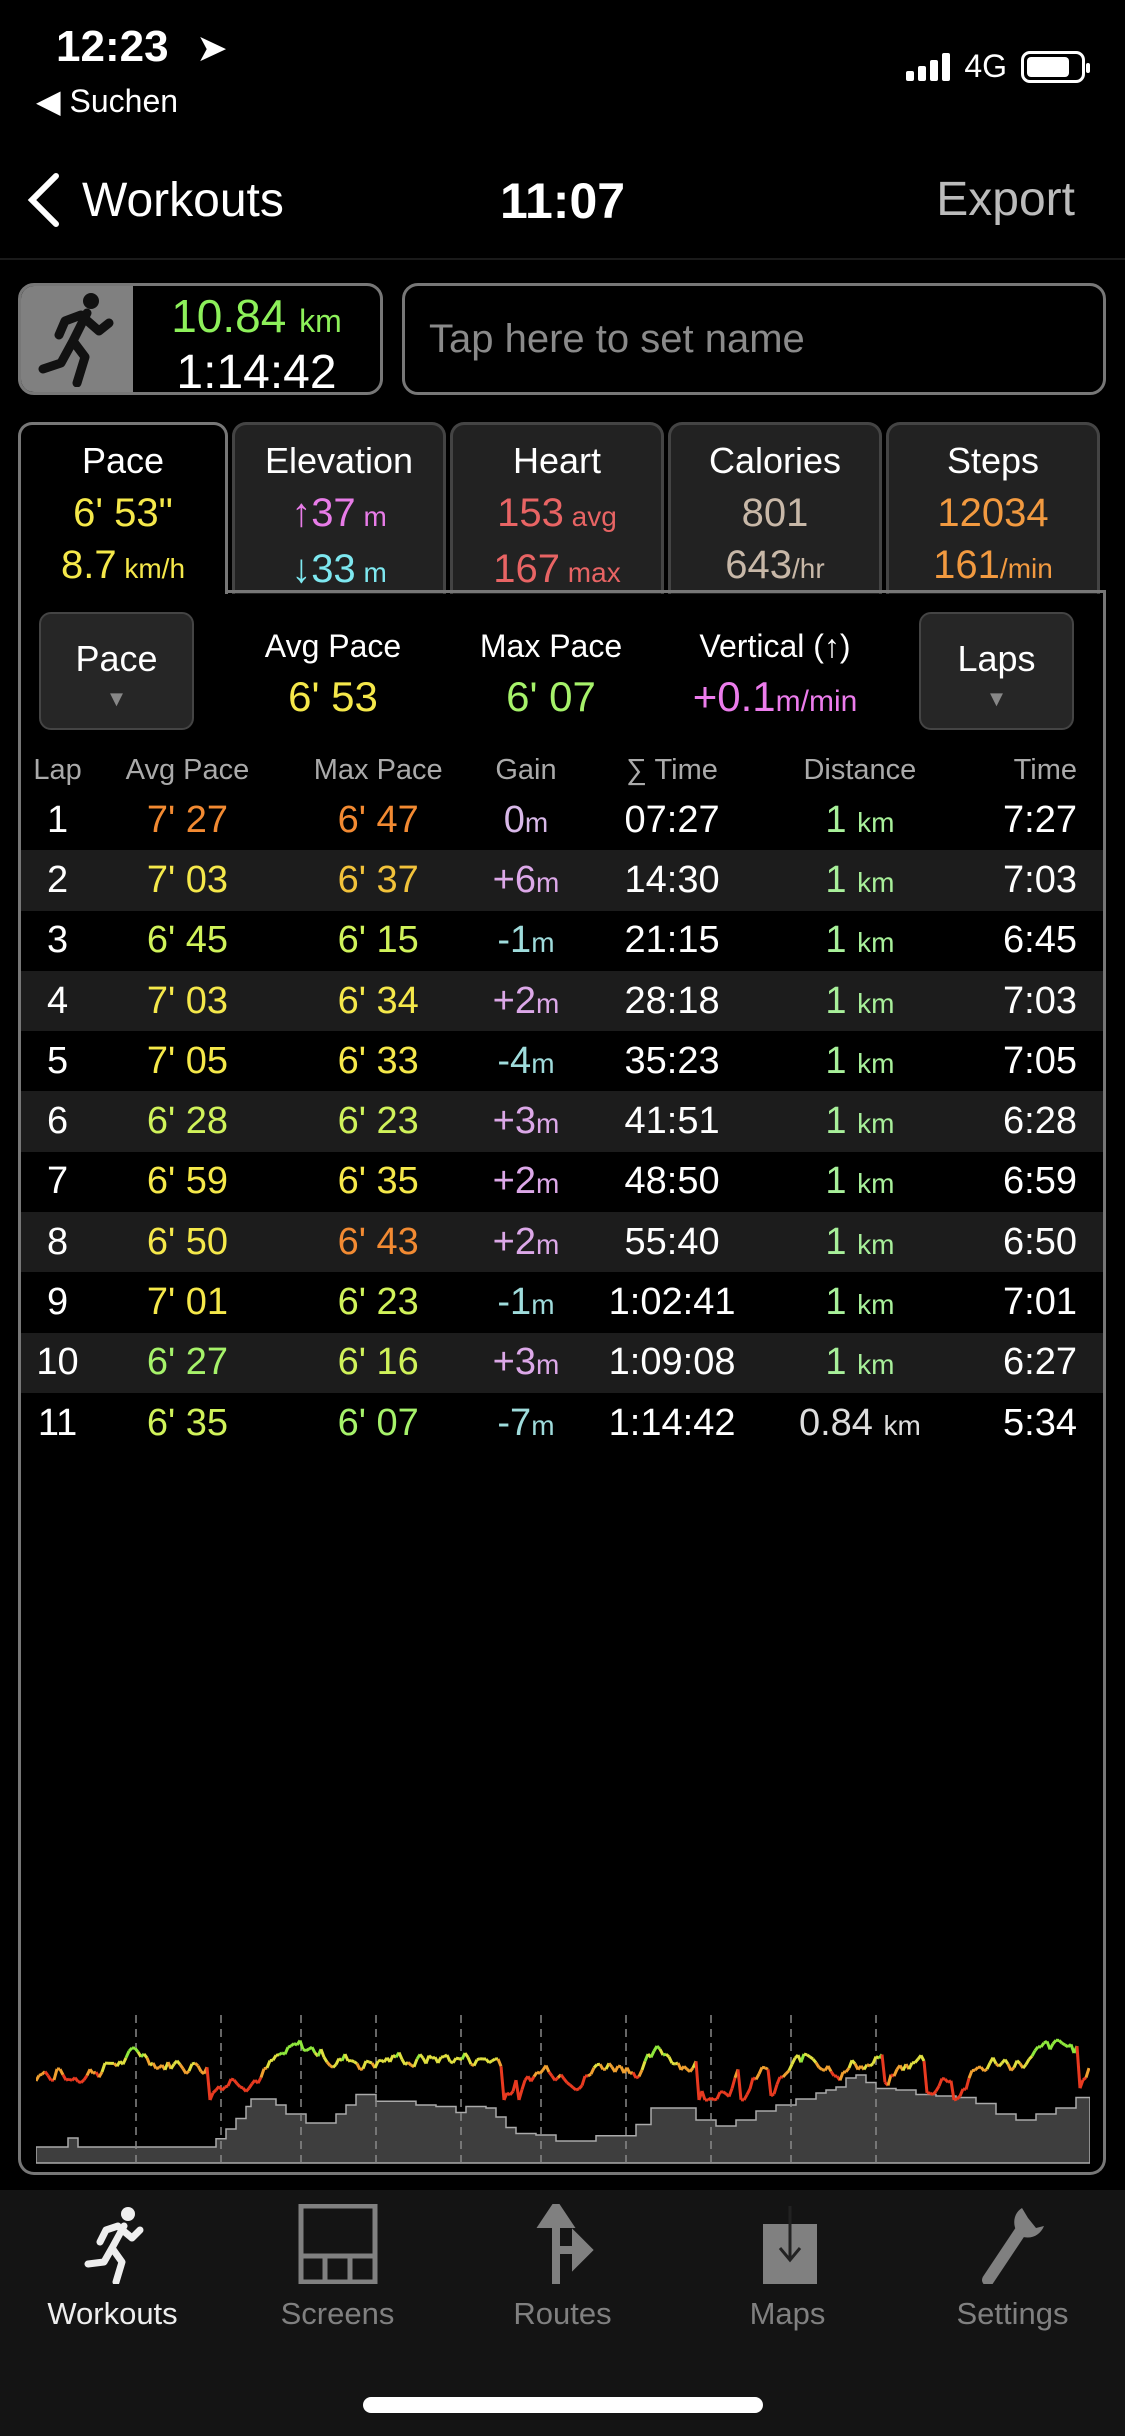  I want to click on tabbar-settings: Settings, so click(1012, 2313).